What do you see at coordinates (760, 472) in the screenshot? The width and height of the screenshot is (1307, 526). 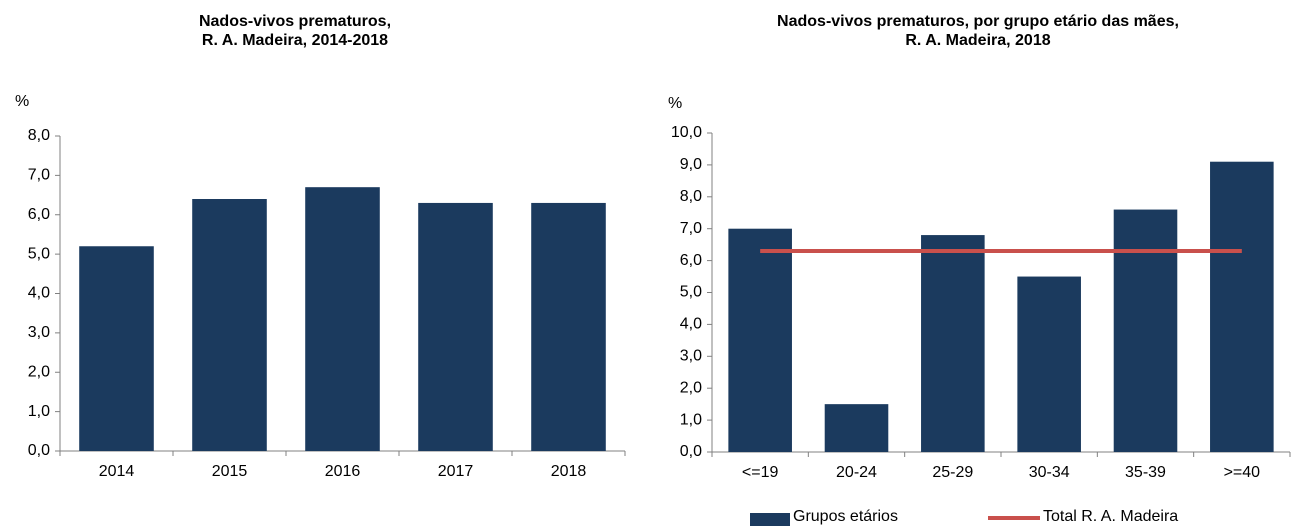 I see `x-tick-label: <=19` at bounding box center [760, 472].